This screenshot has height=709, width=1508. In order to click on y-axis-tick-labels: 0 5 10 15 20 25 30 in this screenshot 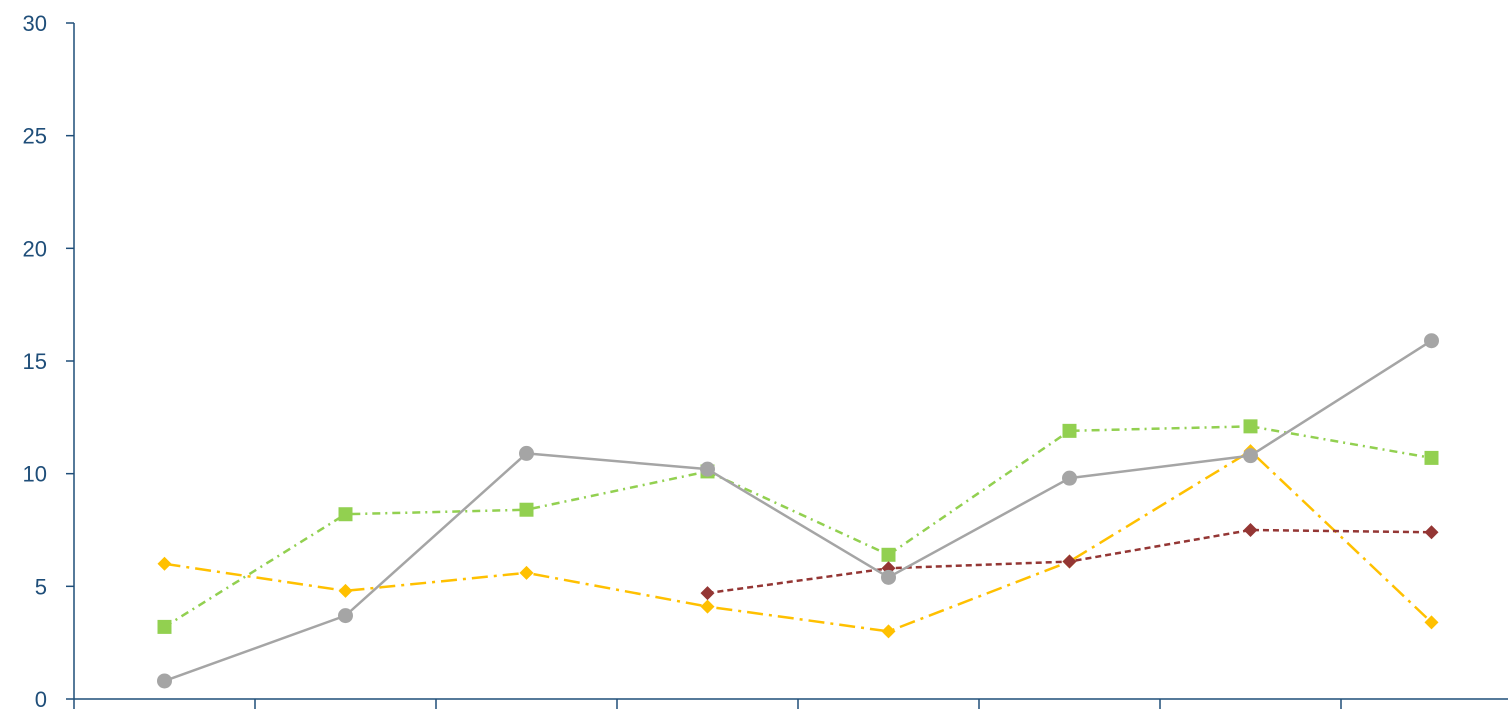, I will do `click(35, 360)`.